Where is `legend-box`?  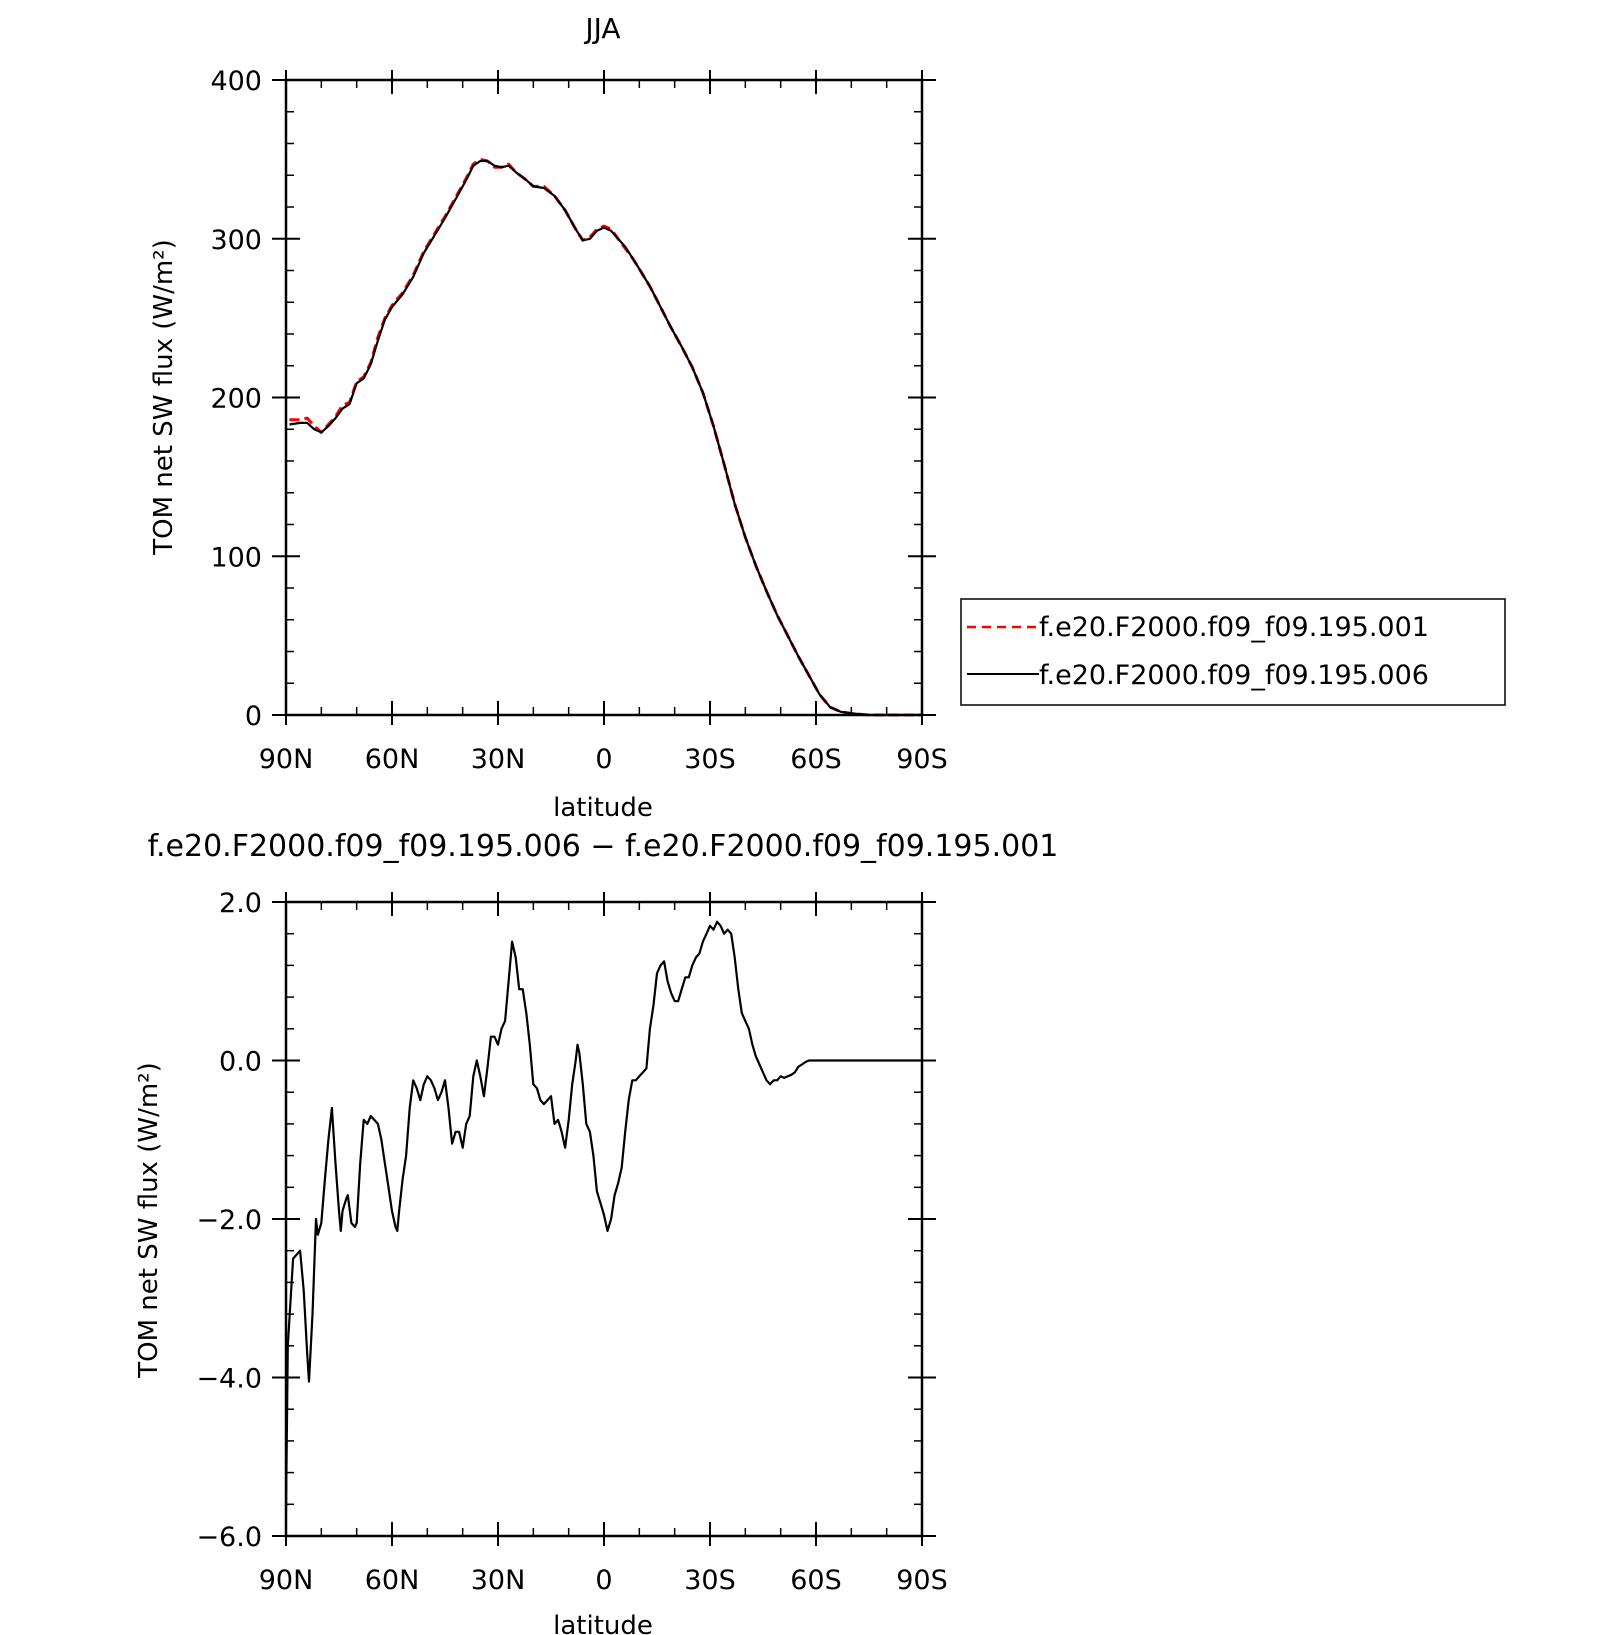
legend-box is located at coordinates (1233, 652).